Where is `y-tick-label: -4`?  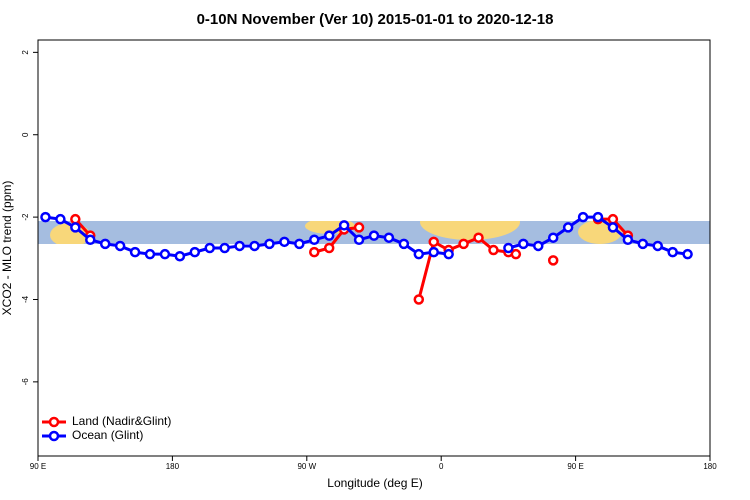
y-tick-label: -4 is located at coordinates (25, 299).